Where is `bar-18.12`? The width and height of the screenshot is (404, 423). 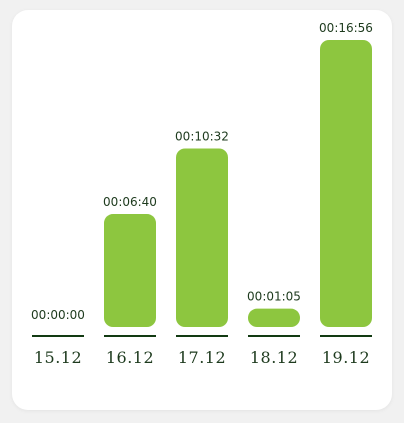
bar-18.12 is located at coordinates (274, 317).